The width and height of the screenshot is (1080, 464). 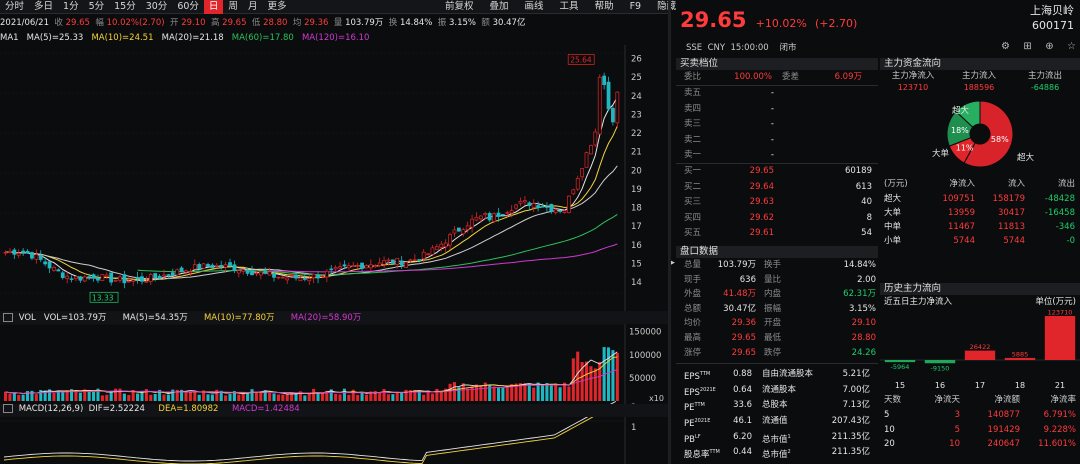 What do you see at coordinates (125, 6) in the screenshot?
I see `period-tab: 15分` at bounding box center [125, 6].